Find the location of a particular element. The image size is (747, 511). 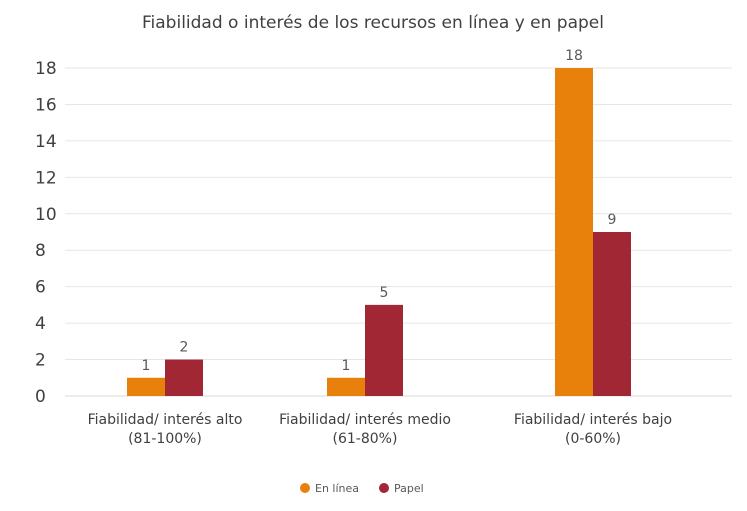

y-axis-ticks: 0 2 4 6 8 10 12 14 16 18 is located at coordinates (46, 233).